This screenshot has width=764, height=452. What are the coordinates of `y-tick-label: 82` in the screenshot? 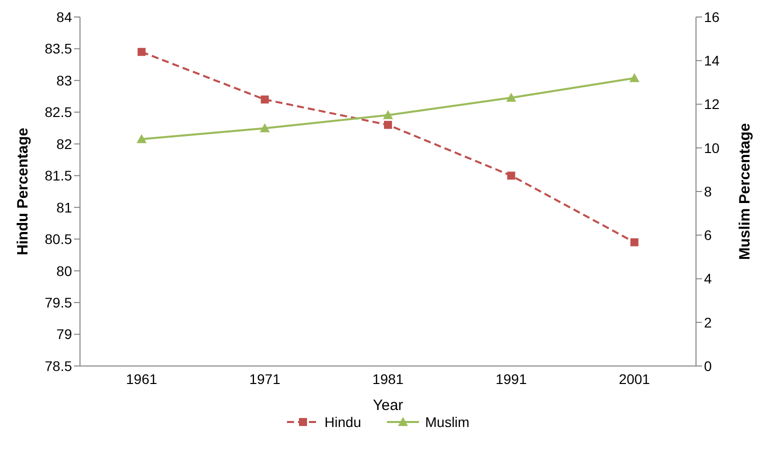 It's located at (64, 144).